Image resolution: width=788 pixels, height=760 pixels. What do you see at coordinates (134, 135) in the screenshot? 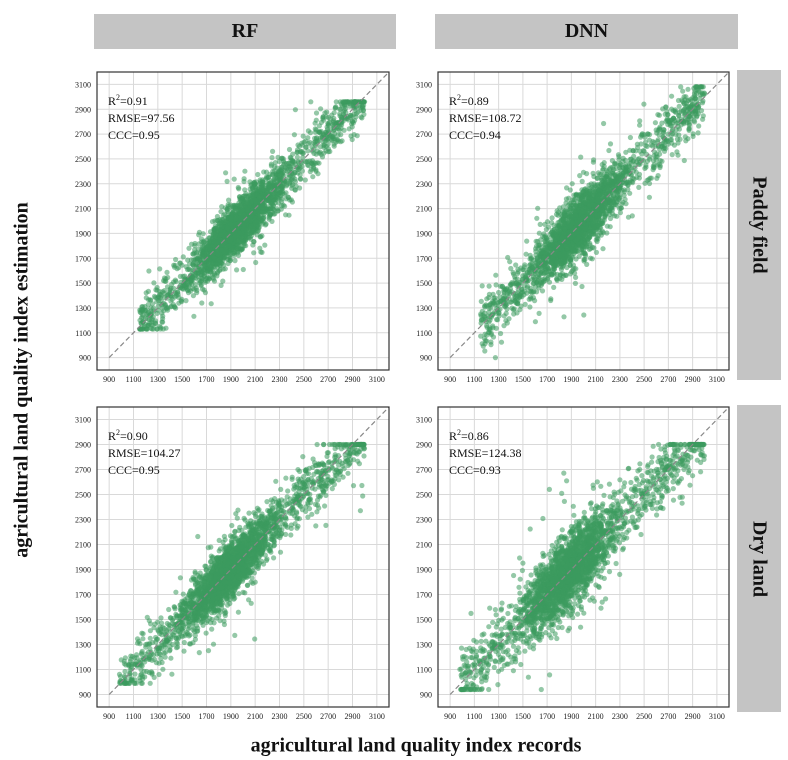
I see `ccc-annotation: CCC=0.95` at bounding box center [134, 135].